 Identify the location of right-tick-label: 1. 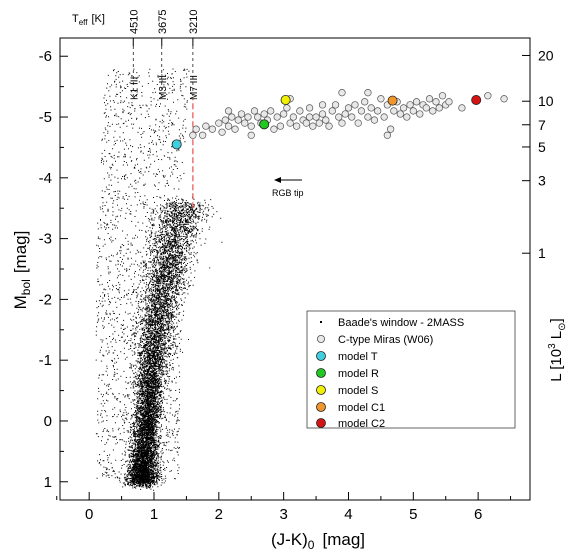
(542, 253).